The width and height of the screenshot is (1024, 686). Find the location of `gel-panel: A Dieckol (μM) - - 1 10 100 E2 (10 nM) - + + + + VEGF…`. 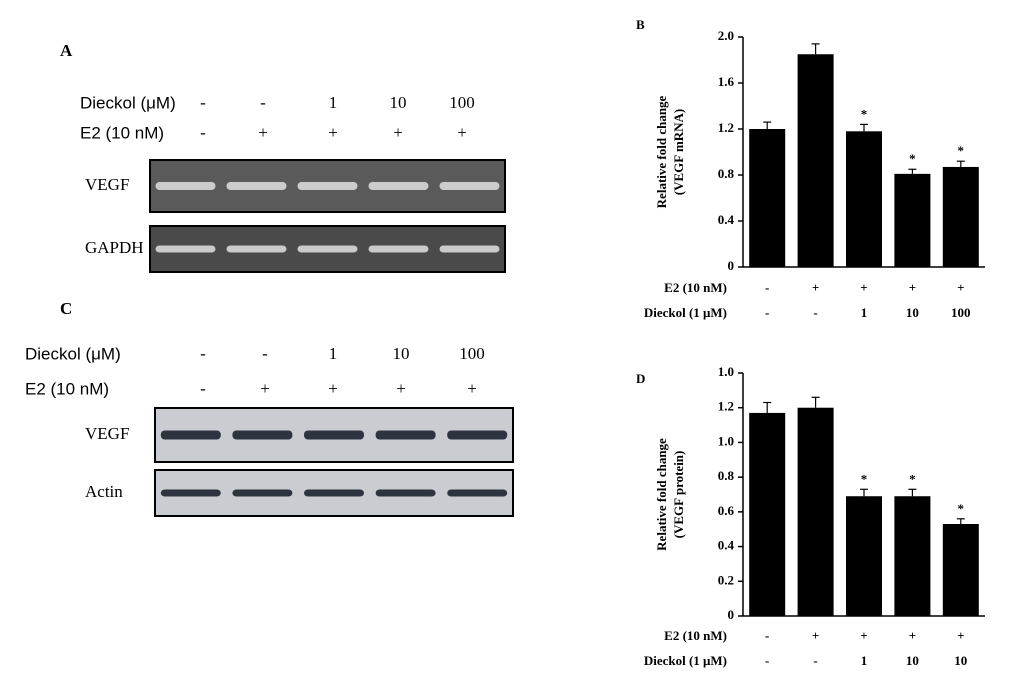

gel-panel: A Dieckol (μM) - - 1 10 100 E2 (10 nM) - + + + + VEGF… is located at coordinates (283, 157).